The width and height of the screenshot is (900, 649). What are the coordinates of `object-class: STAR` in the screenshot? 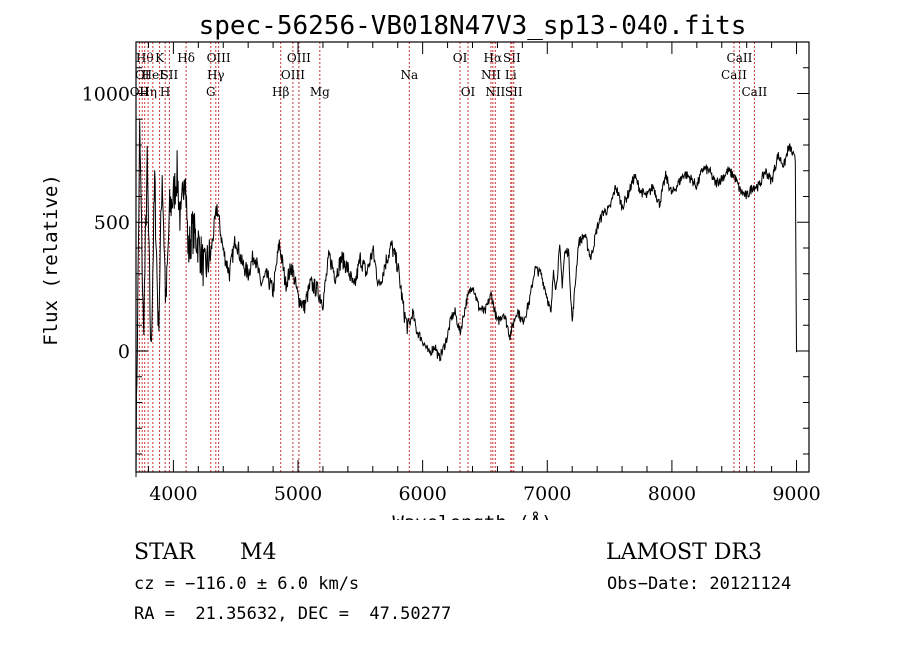 It's located at (164, 552).